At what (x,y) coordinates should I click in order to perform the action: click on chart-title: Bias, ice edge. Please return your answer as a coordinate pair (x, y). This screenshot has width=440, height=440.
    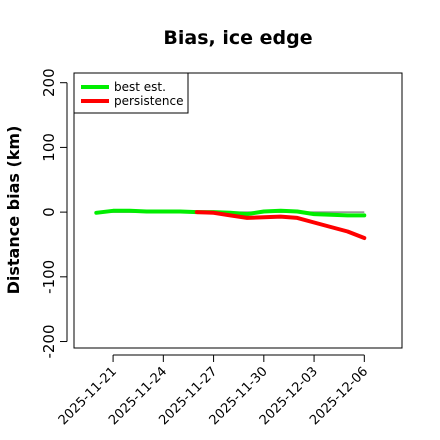
    Looking at the image, I should click on (237, 38).